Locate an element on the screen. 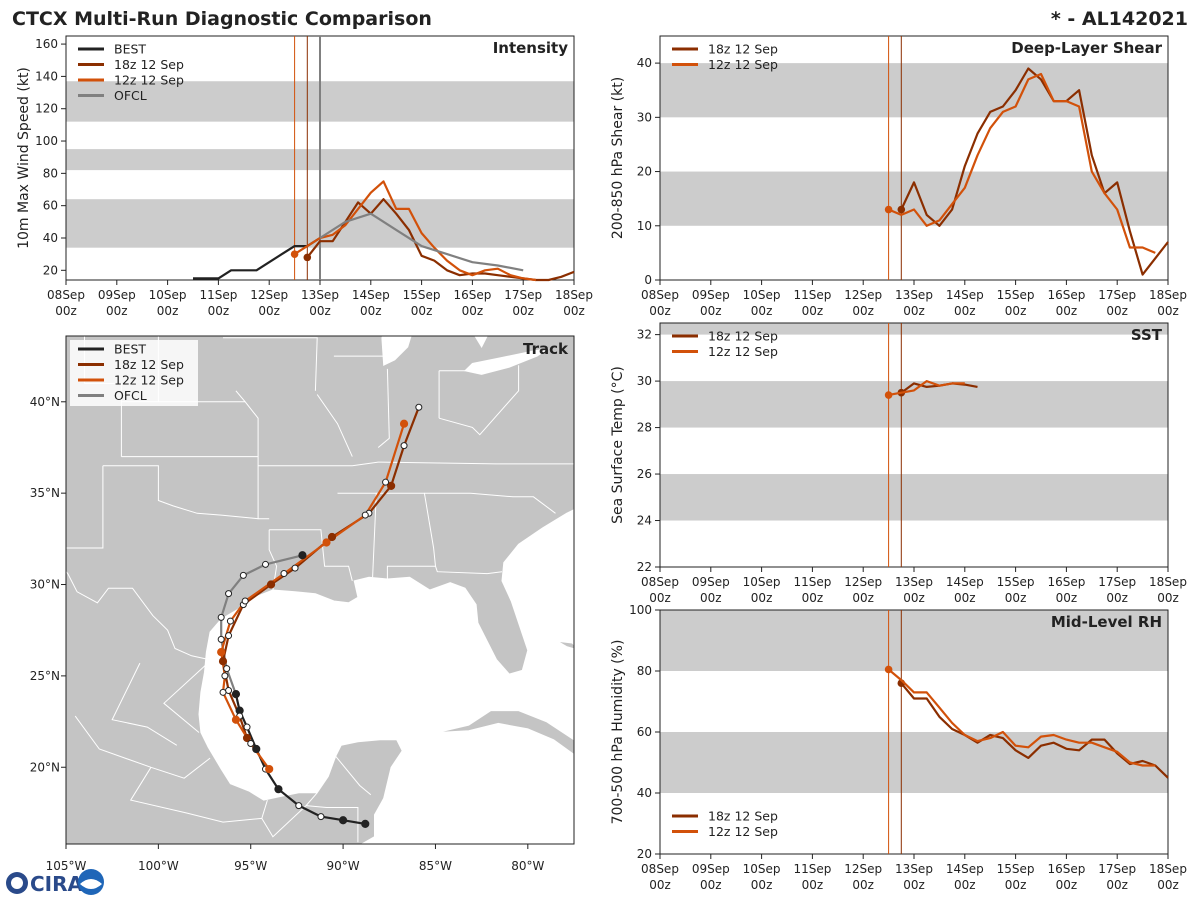 The image size is (1200, 900). y-tick-label: 60 is located at coordinates (50, 206).